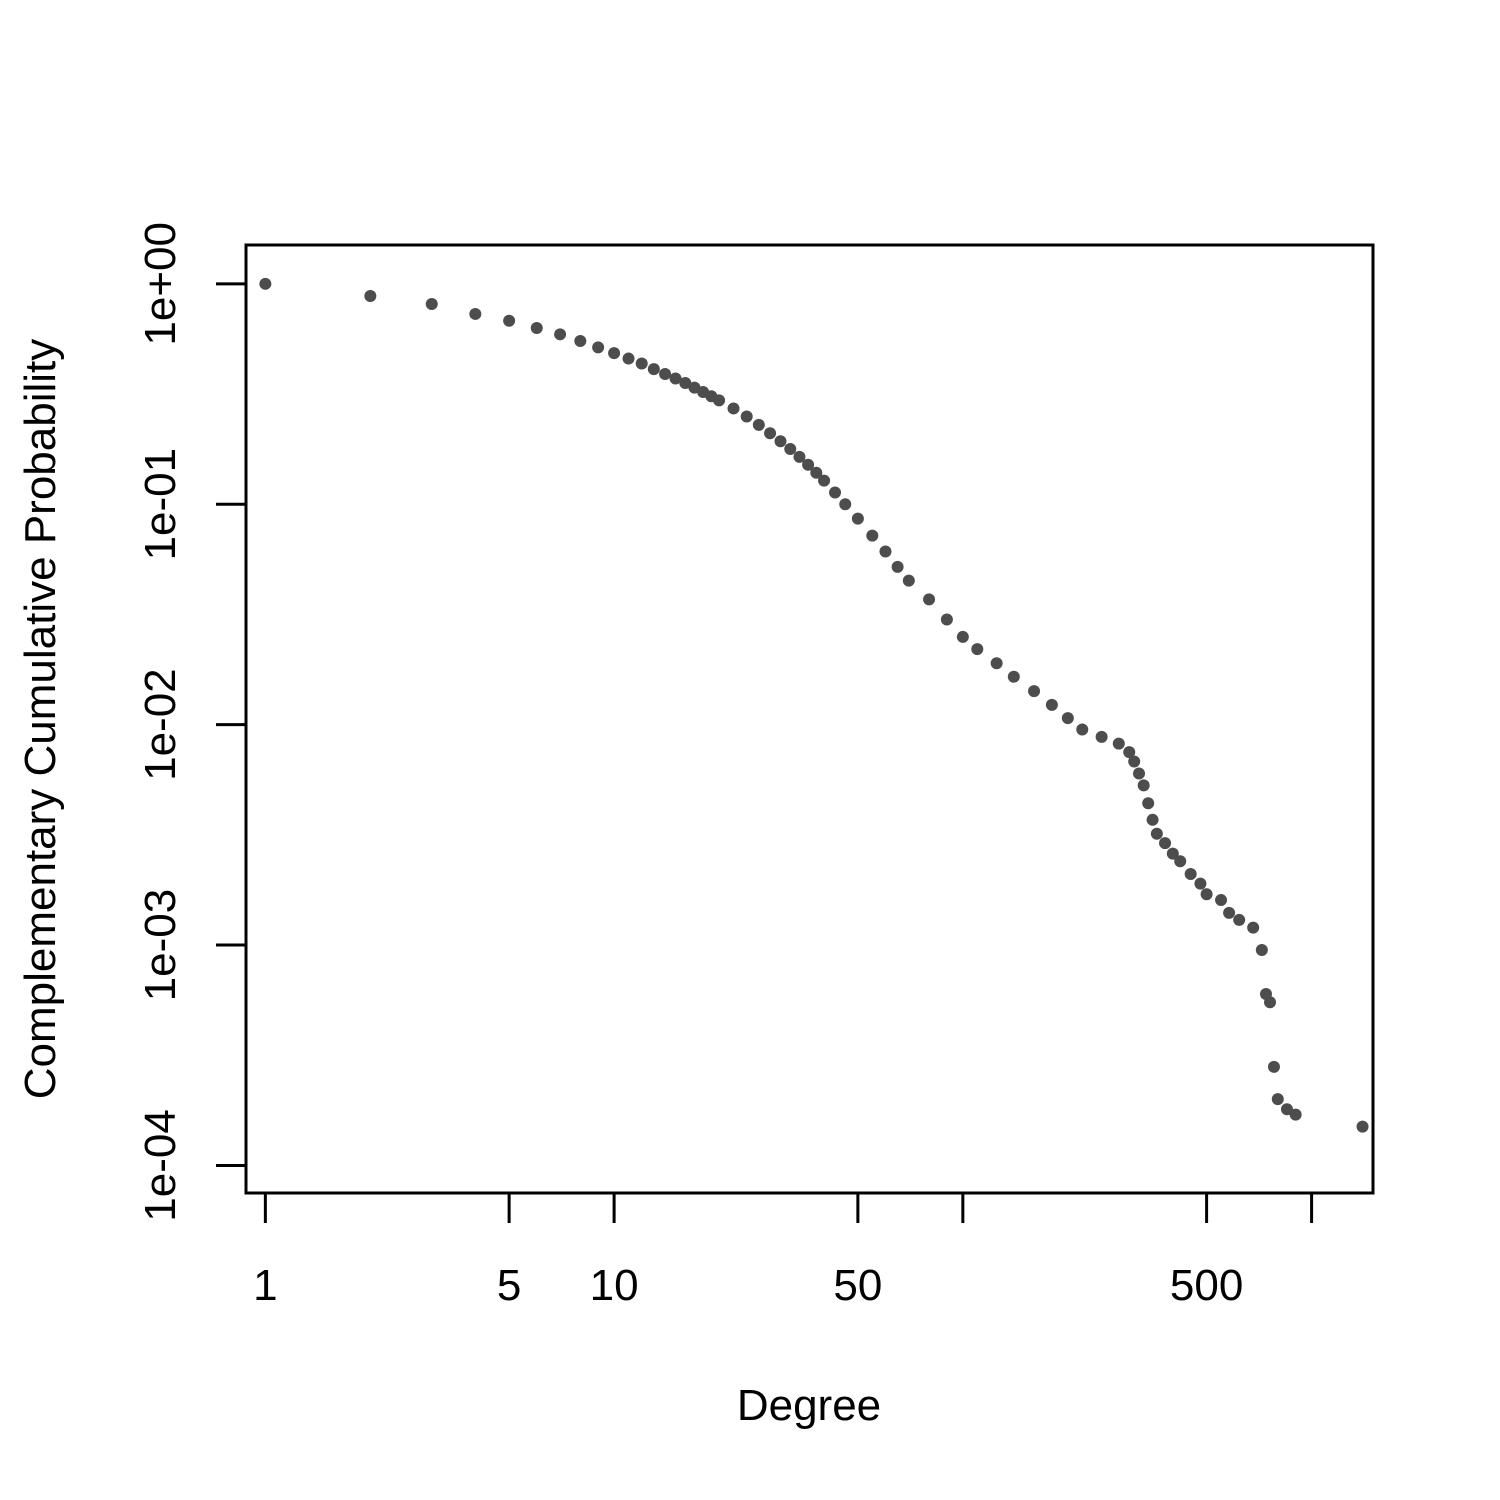 The width and height of the screenshot is (1500, 1500). I want to click on y-axis-label: Complementary Cumulative Probability, so click(40, 719).